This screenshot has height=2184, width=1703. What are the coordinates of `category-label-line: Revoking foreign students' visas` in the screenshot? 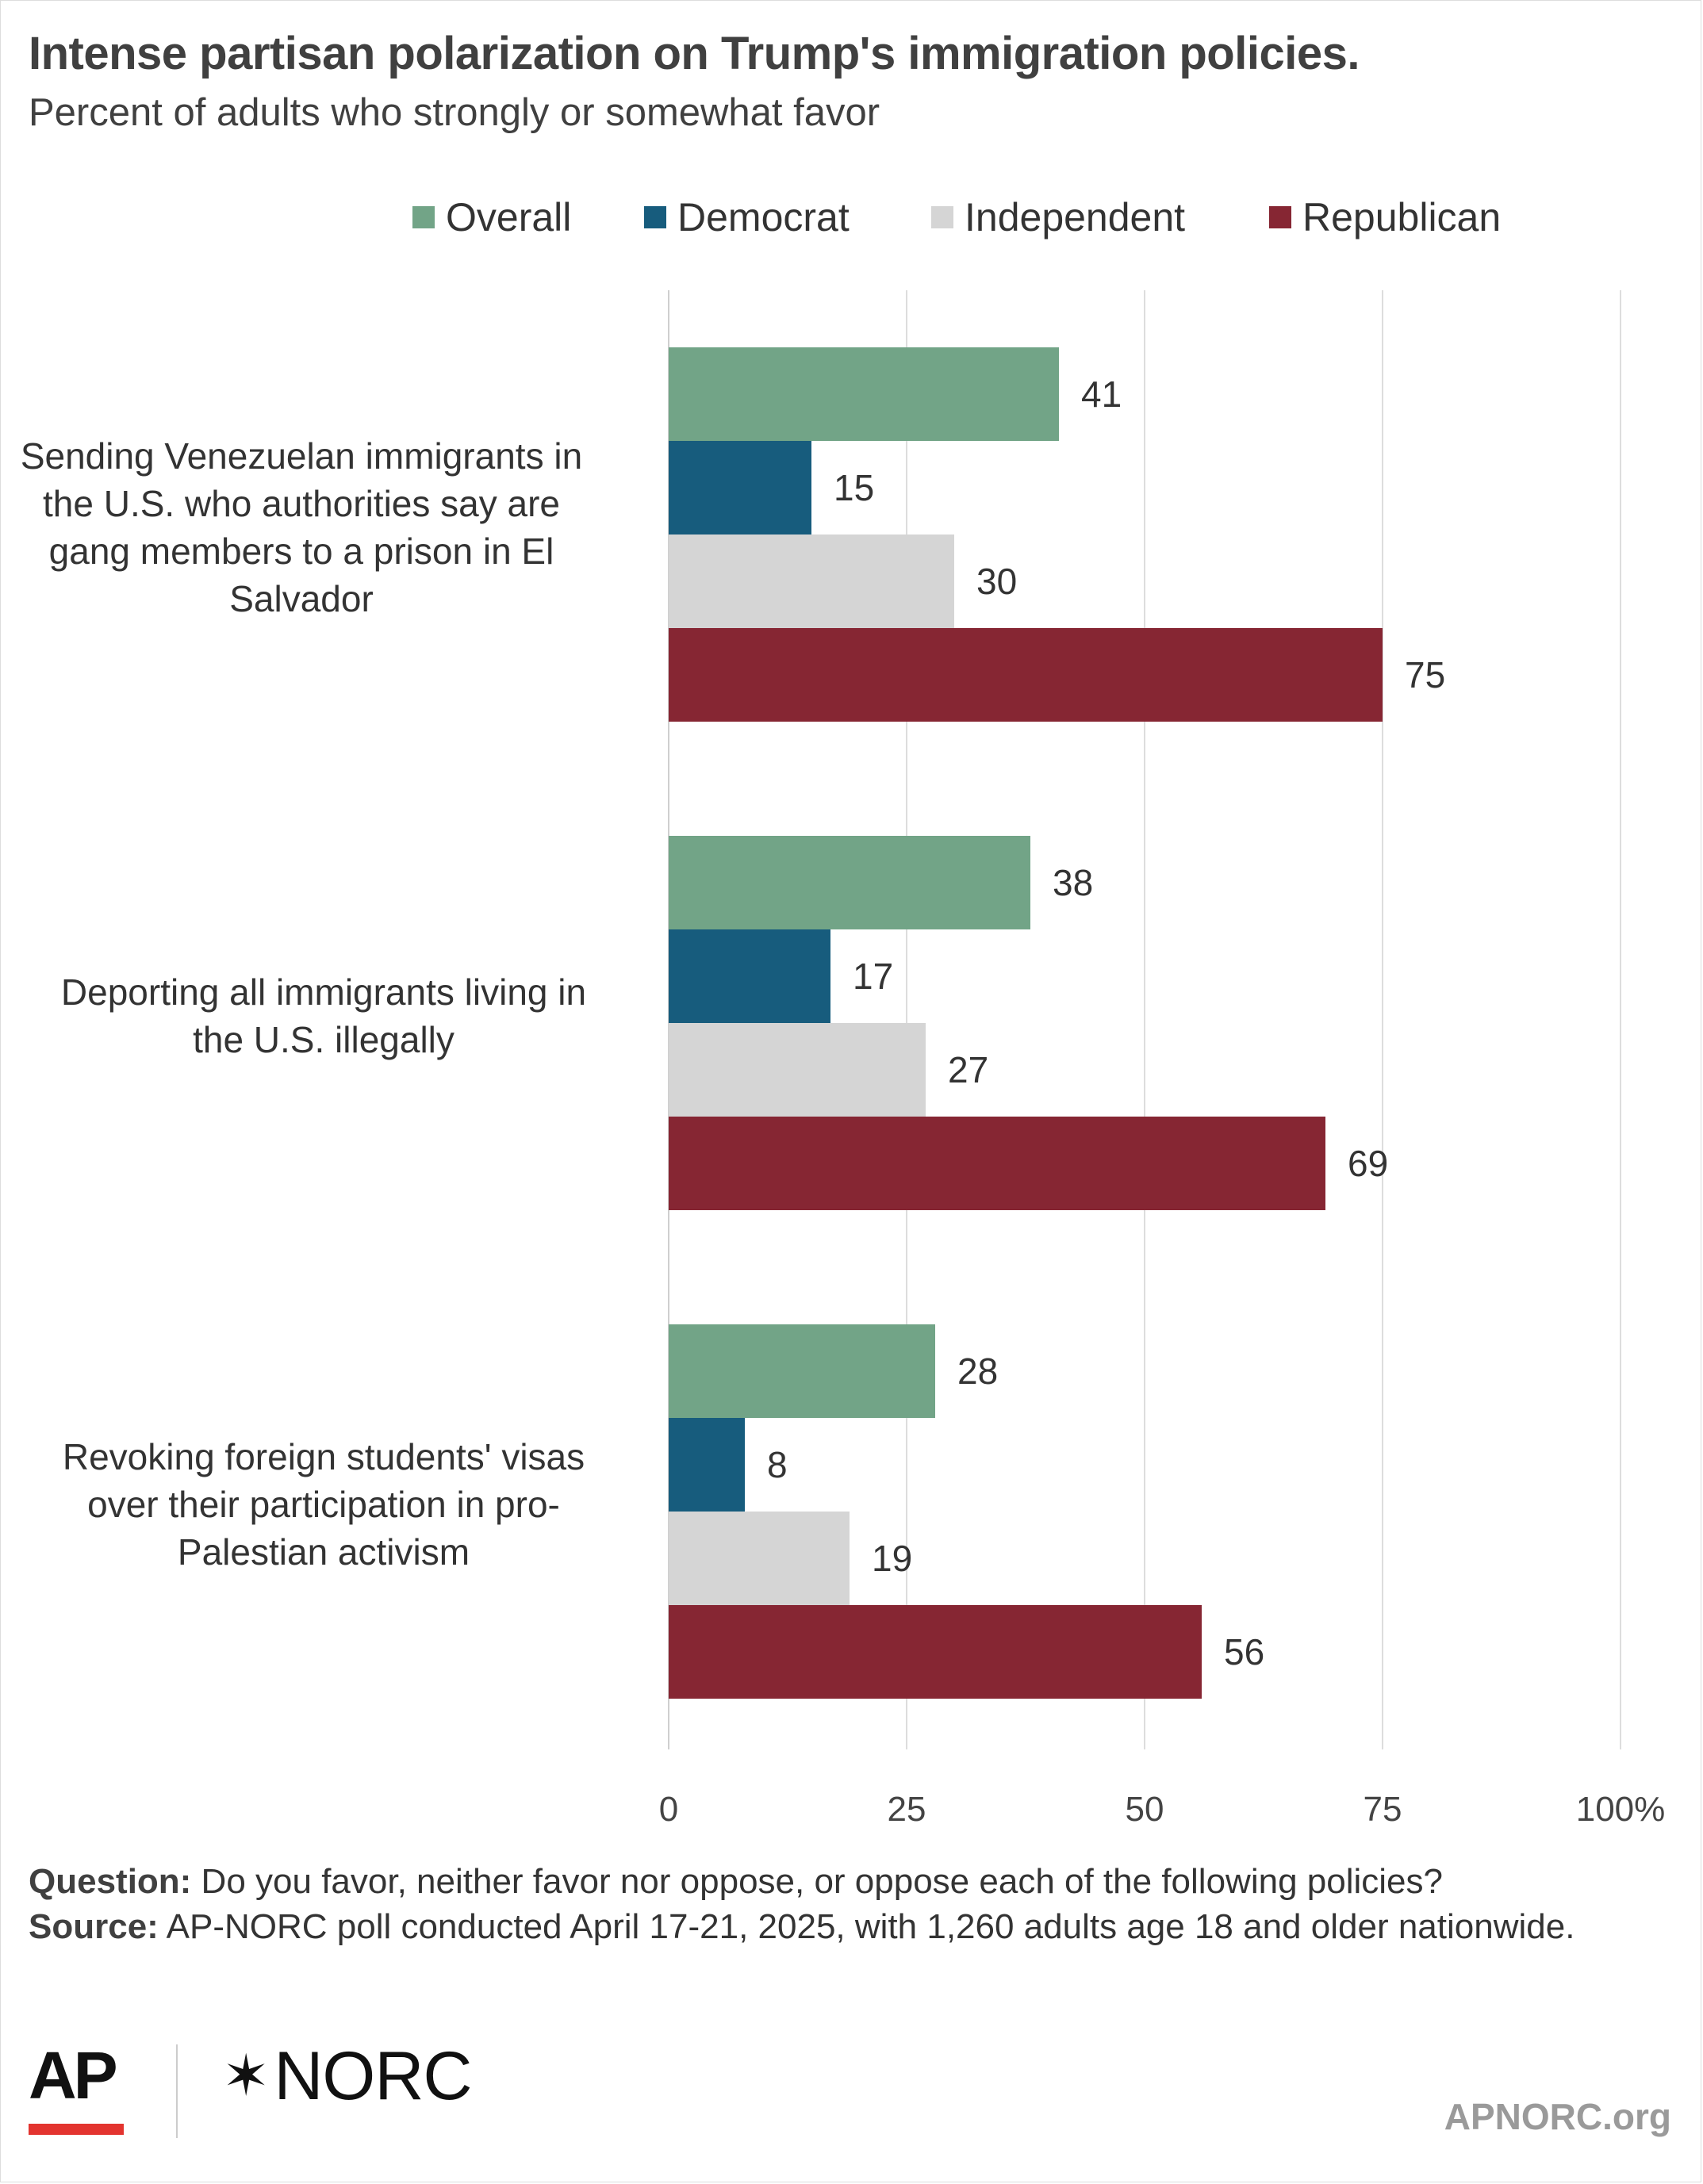 It's located at (324, 1456).